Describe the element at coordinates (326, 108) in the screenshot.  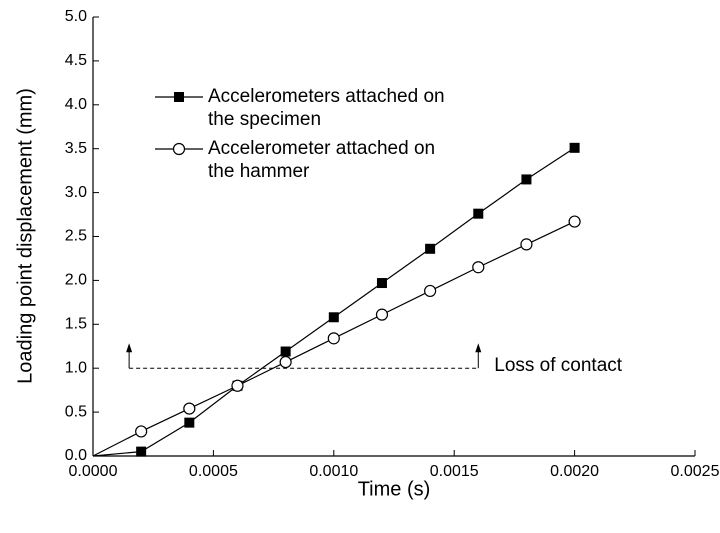
I see `legend-label: Accelerometers attached on the specimen` at that location.